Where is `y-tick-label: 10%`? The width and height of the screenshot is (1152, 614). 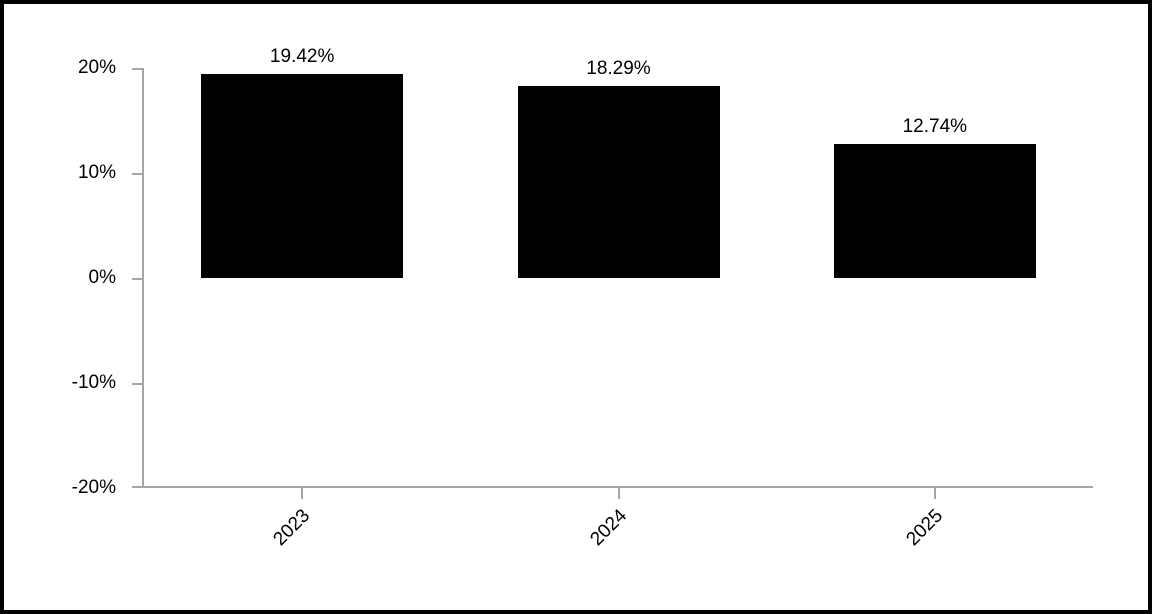
y-tick-label: 10% is located at coordinates (96, 172).